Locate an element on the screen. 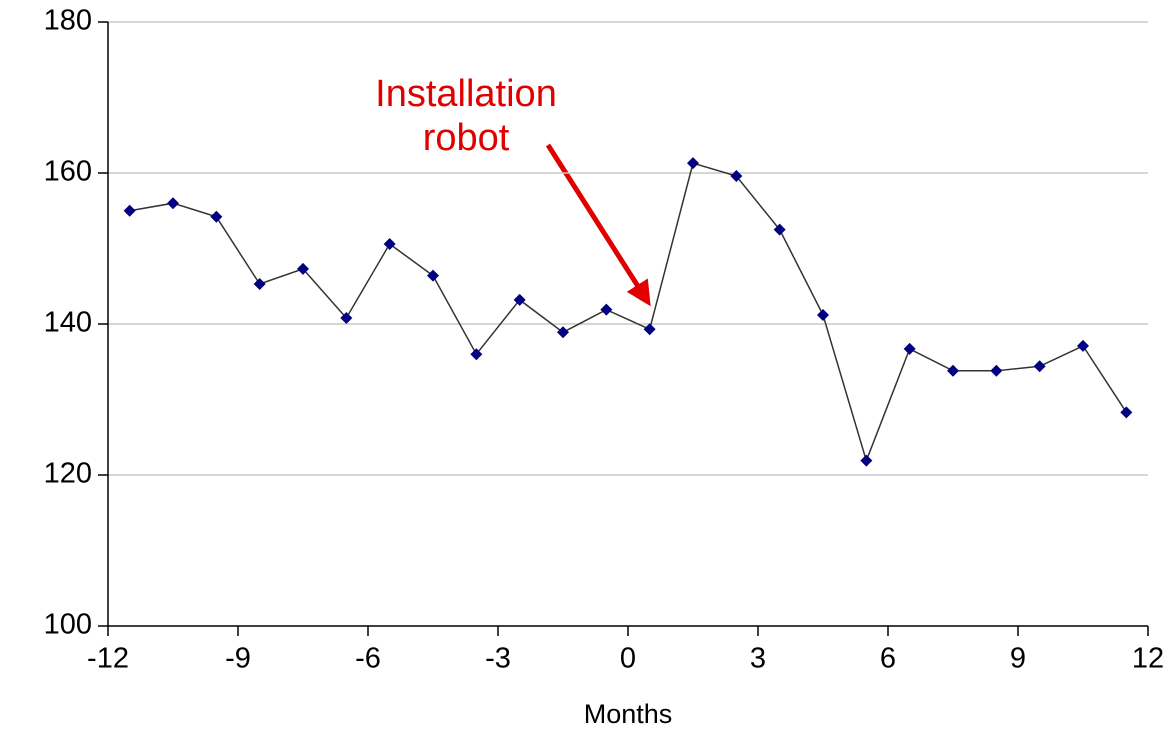 The width and height of the screenshot is (1174, 735). x-tick-label: -6 is located at coordinates (368, 659).